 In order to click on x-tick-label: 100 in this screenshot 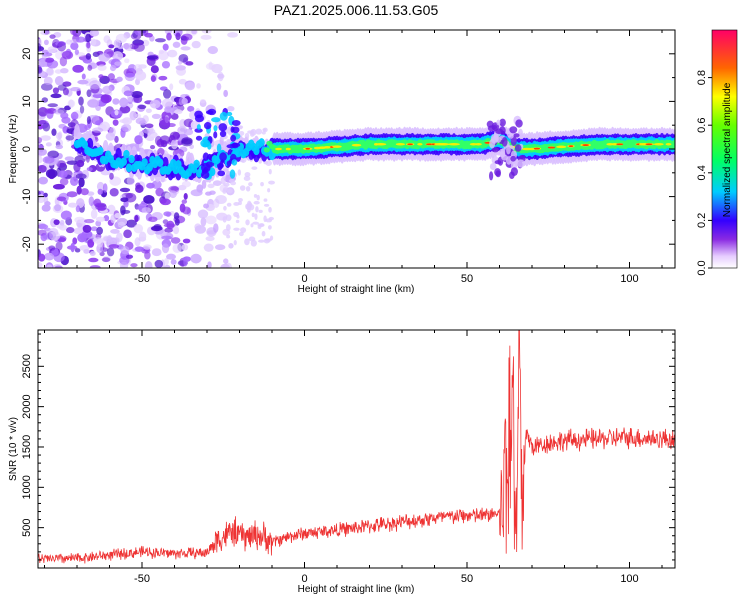, I will do `click(629, 579)`.